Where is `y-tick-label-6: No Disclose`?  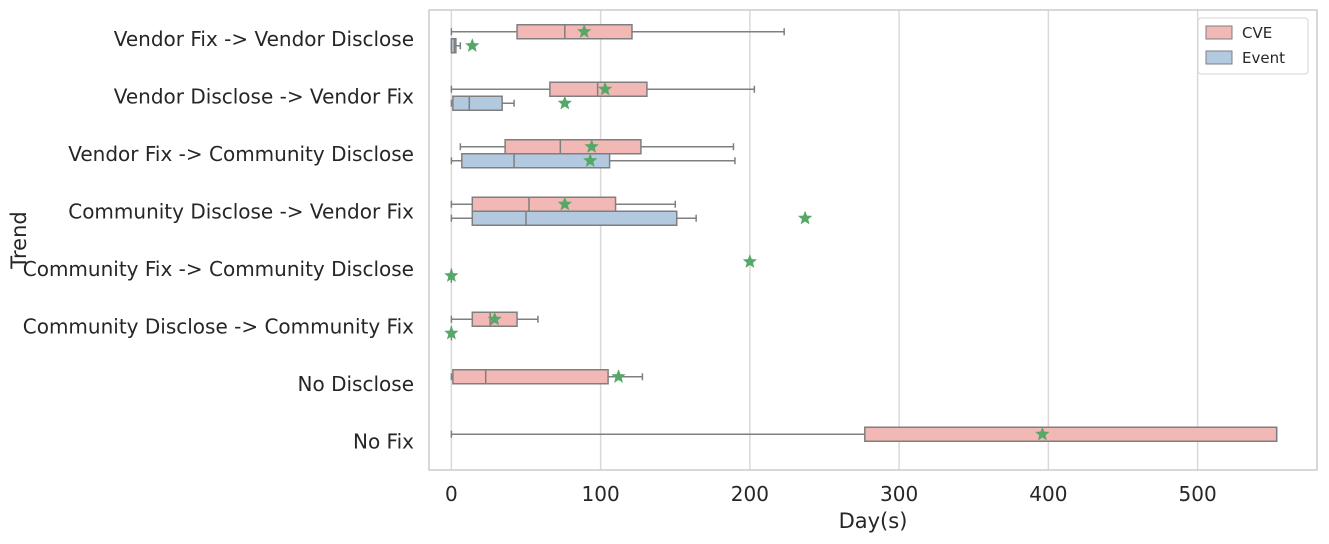
y-tick-label-6: No Disclose is located at coordinates (356, 384).